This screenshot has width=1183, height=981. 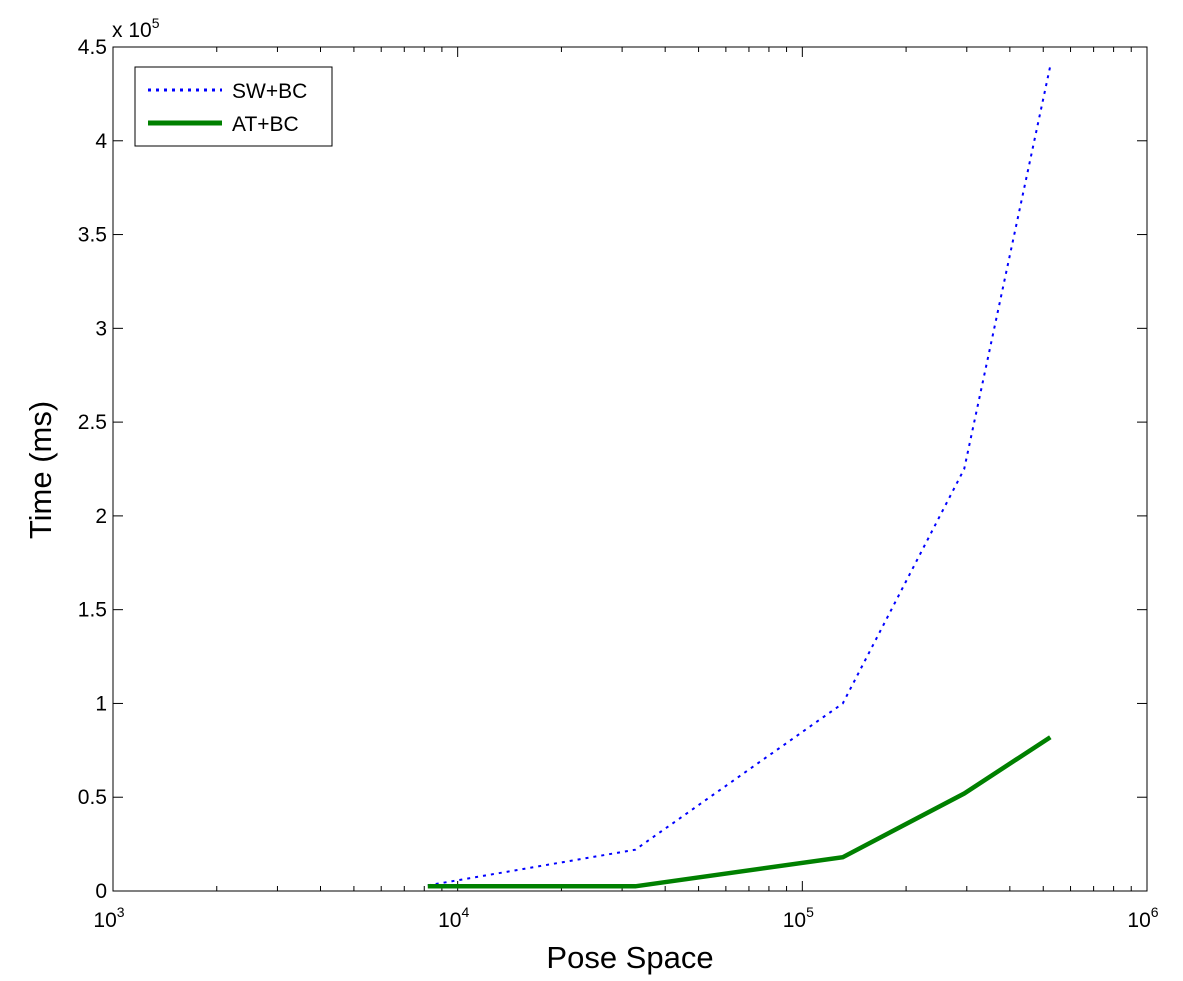 I want to click on y-tick-label: 0, so click(x=101, y=891).